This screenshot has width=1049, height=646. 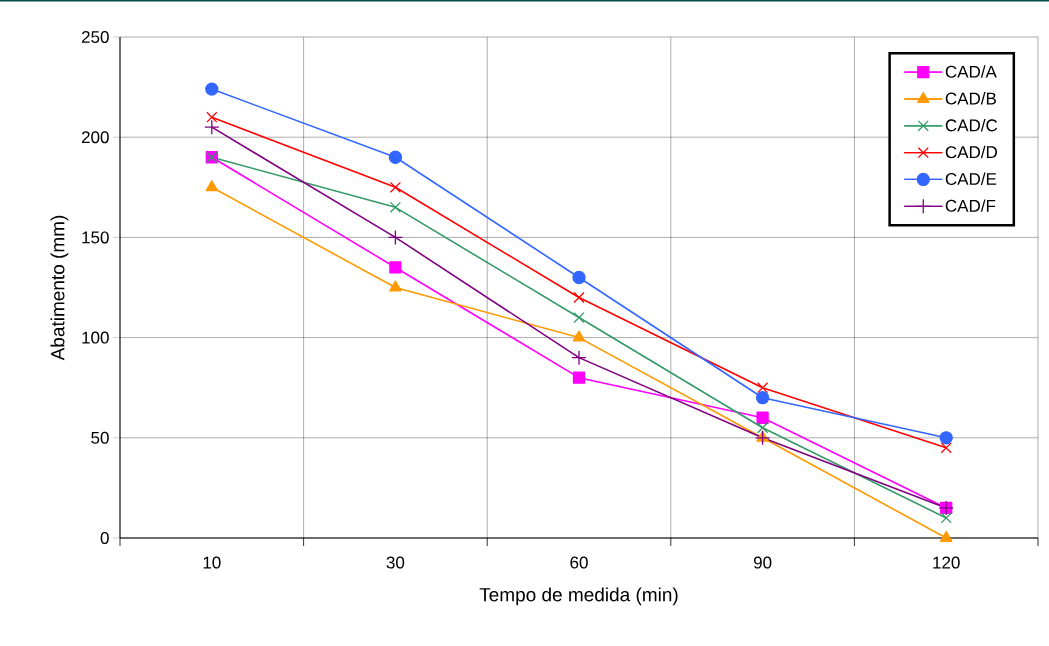 What do you see at coordinates (971, 71) in the screenshot?
I see `legend-label: CAD/A` at bounding box center [971, 71].